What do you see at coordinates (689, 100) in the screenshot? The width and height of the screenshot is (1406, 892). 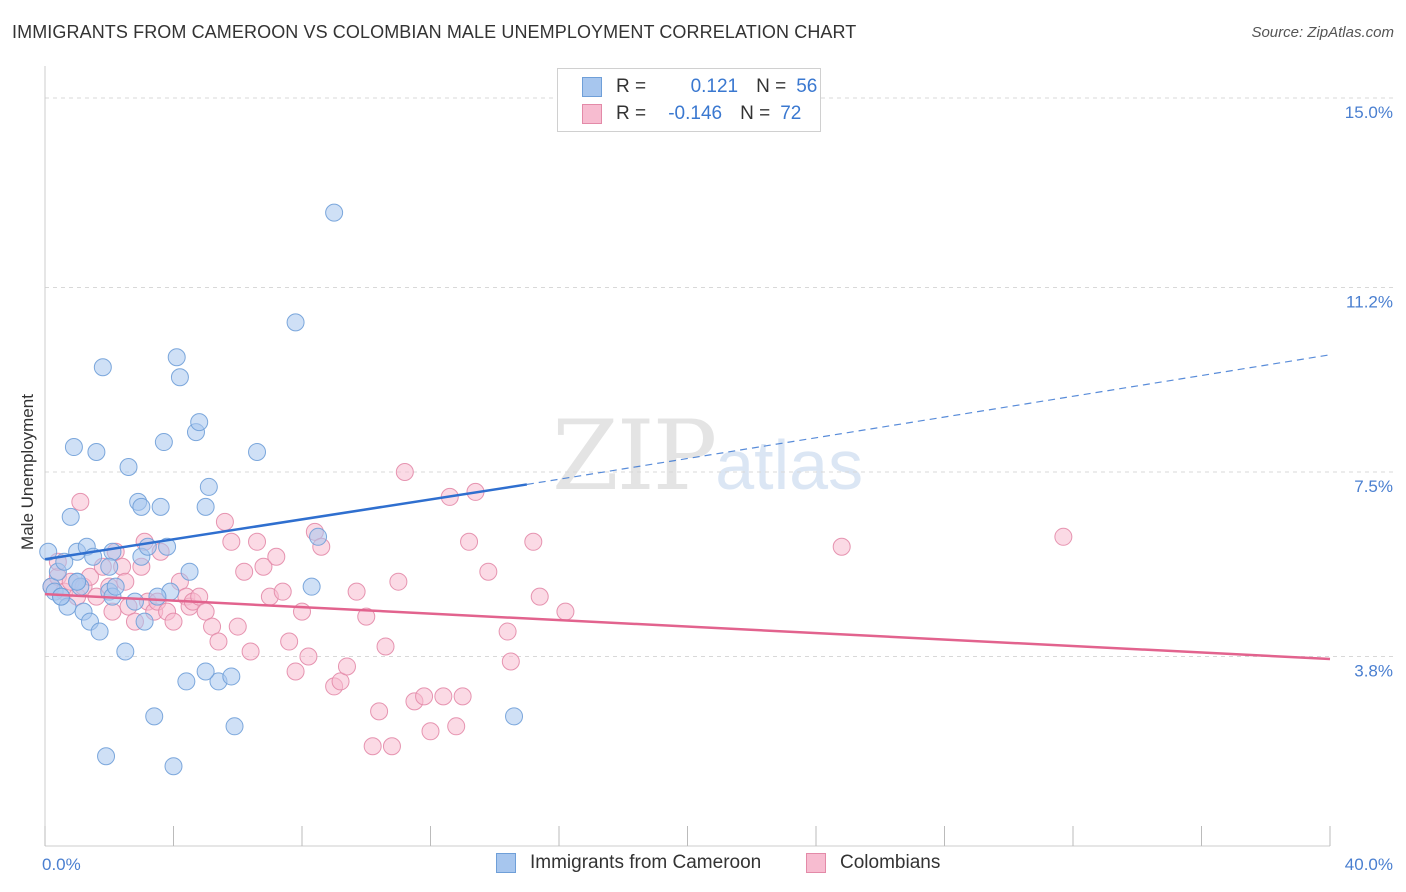 I see `correlation-legend: R = 0.121 N = 56 R = -0.146 N = 72` at bounding box center [689, 100].